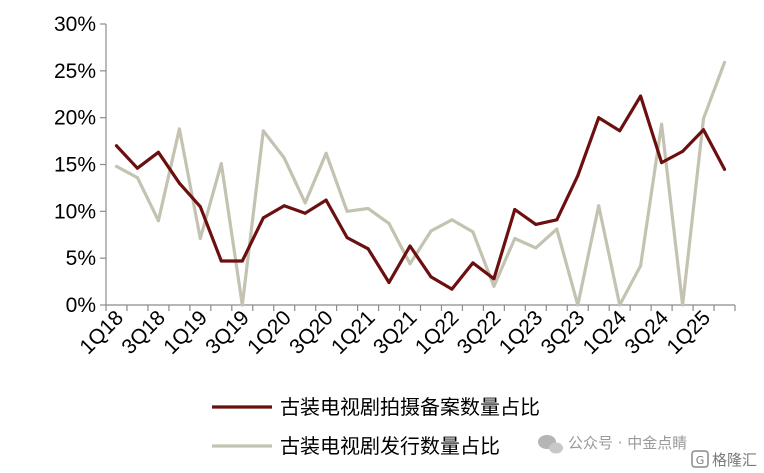 The width and height of the screenshot is (764, 473). I want to click on x-tick-label: 1Q20, so click(269, 332).